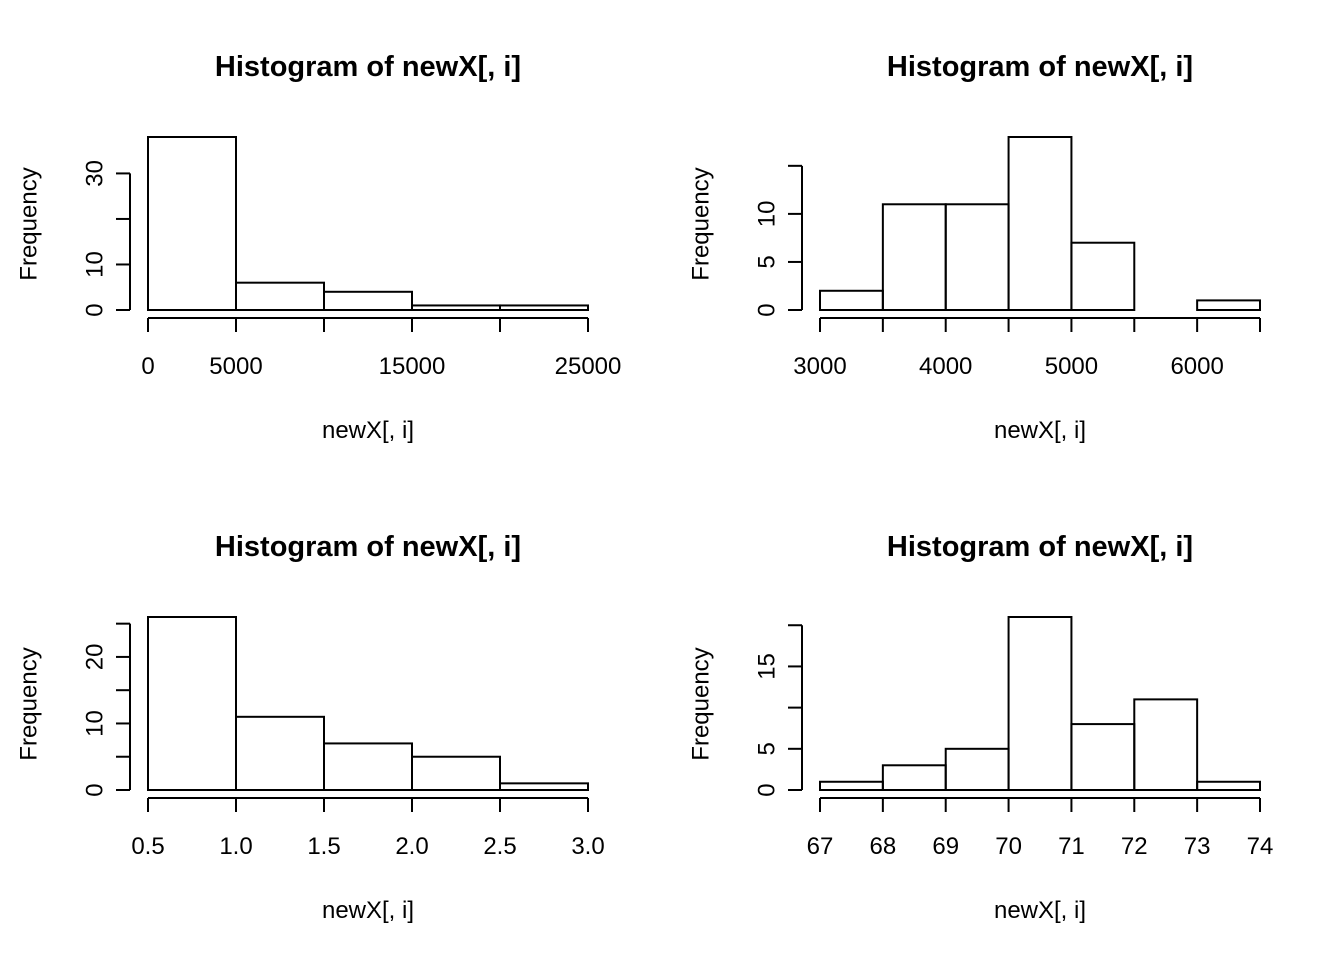 The width and height of the screenshot is (1344, 960). What do you see at coordinates (94, 657) in the screenshot?
I see `y-tick-label: 20` at bounding box center [94, 657].